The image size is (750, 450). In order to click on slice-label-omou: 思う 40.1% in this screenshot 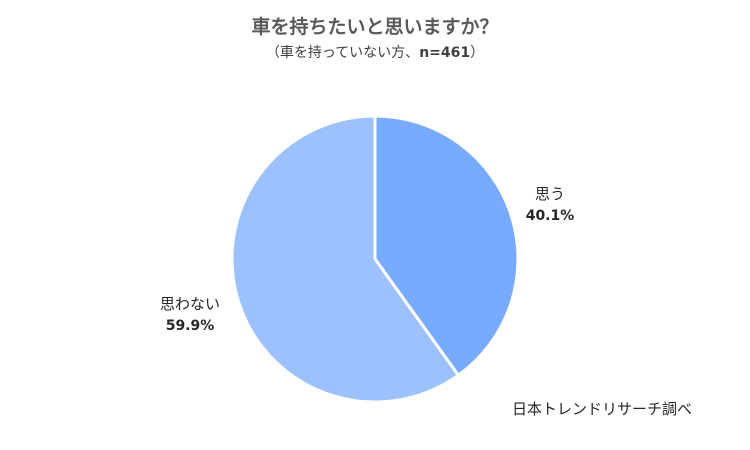, I will do `click(550, 203)`.